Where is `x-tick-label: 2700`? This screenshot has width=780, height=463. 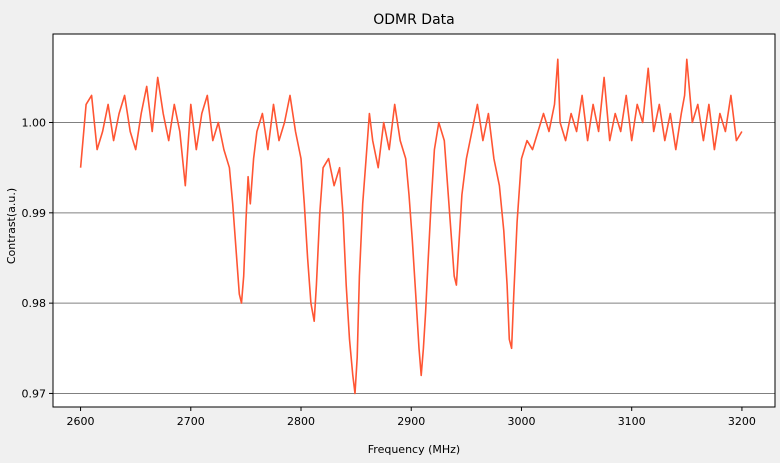
x-tick-label: 2700 is located at coordinates (191, 421).